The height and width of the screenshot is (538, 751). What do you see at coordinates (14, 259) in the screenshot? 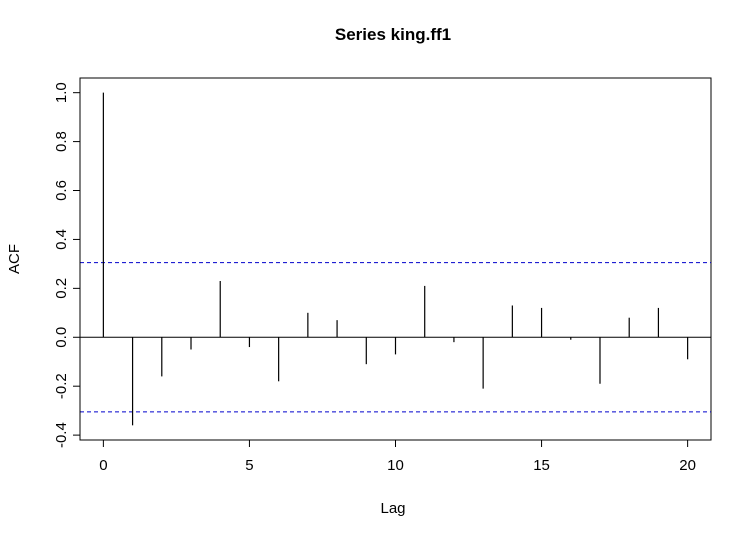
I see `y-axis-label: ACF` at bounding box center [14, 259].